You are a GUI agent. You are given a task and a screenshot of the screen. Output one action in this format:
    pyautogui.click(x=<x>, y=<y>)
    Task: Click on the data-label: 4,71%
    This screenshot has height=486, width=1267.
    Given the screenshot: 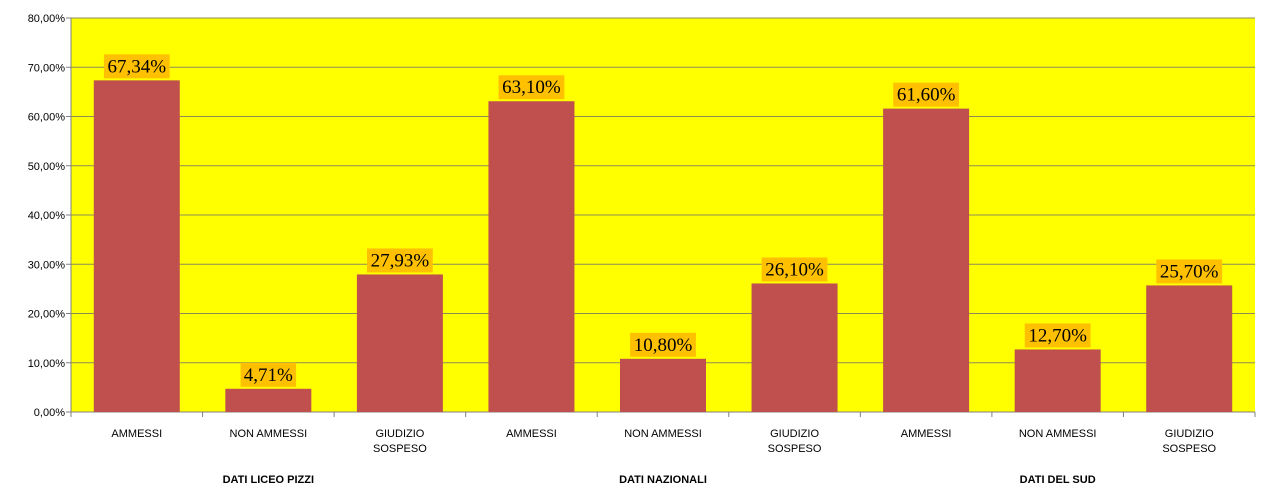 What is the action you would take?
    pyautogui.click(x=268, y=375)
    